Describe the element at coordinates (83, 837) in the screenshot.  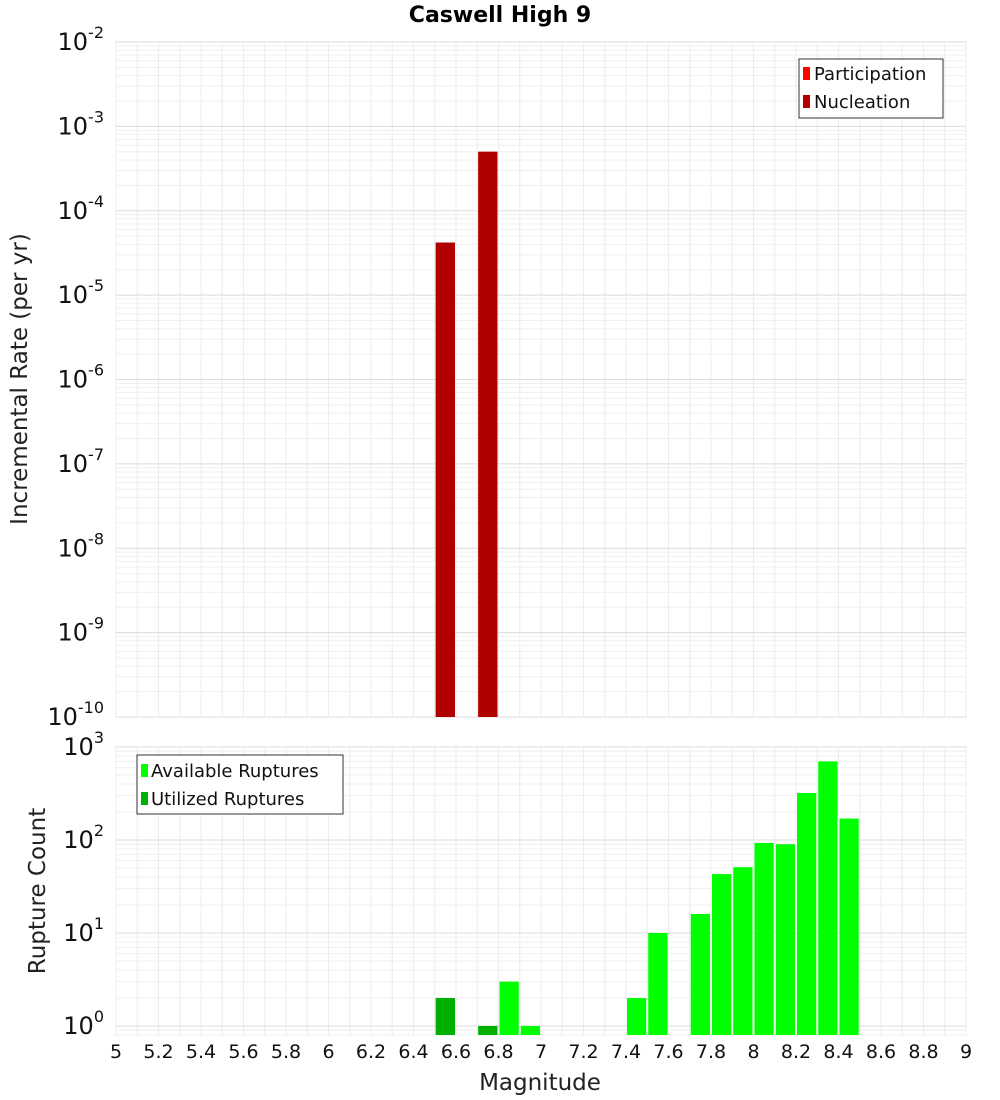
I see `y-tick-label: 10²` at that location.